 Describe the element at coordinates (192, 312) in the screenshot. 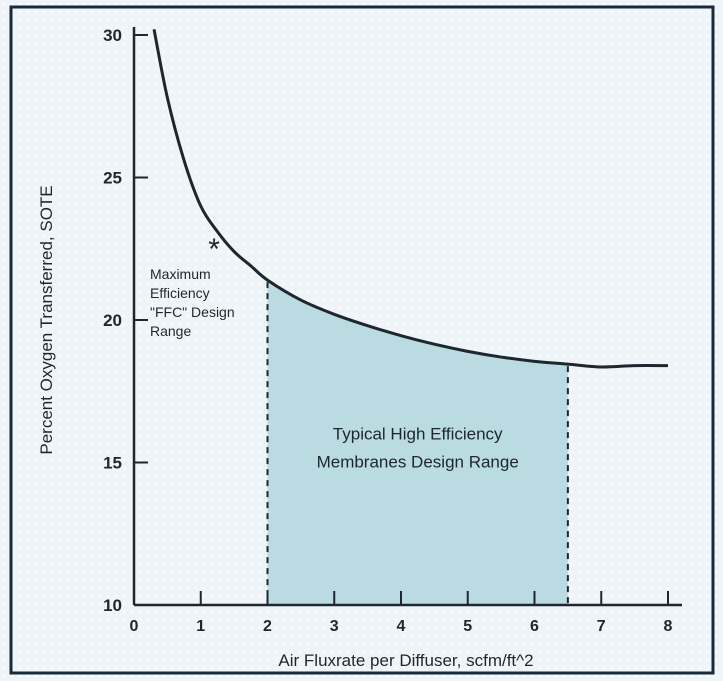

I see `annotation-label-line-3: "FFC" Design` at that location.